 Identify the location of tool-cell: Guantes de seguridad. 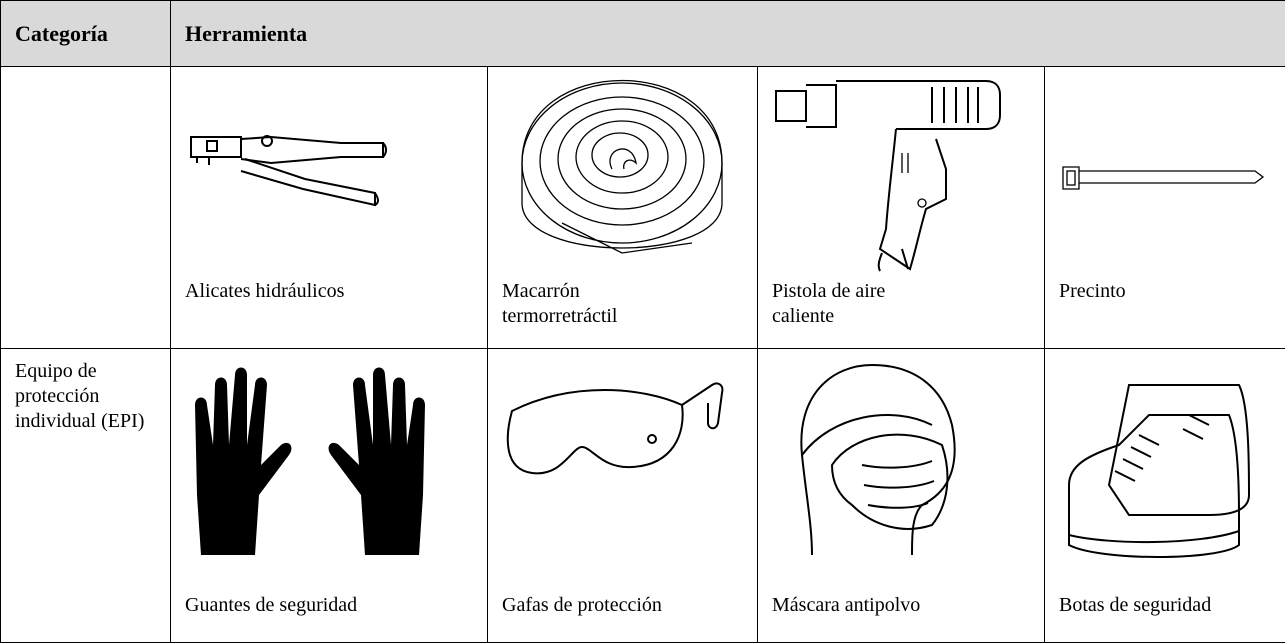
(329, 496).